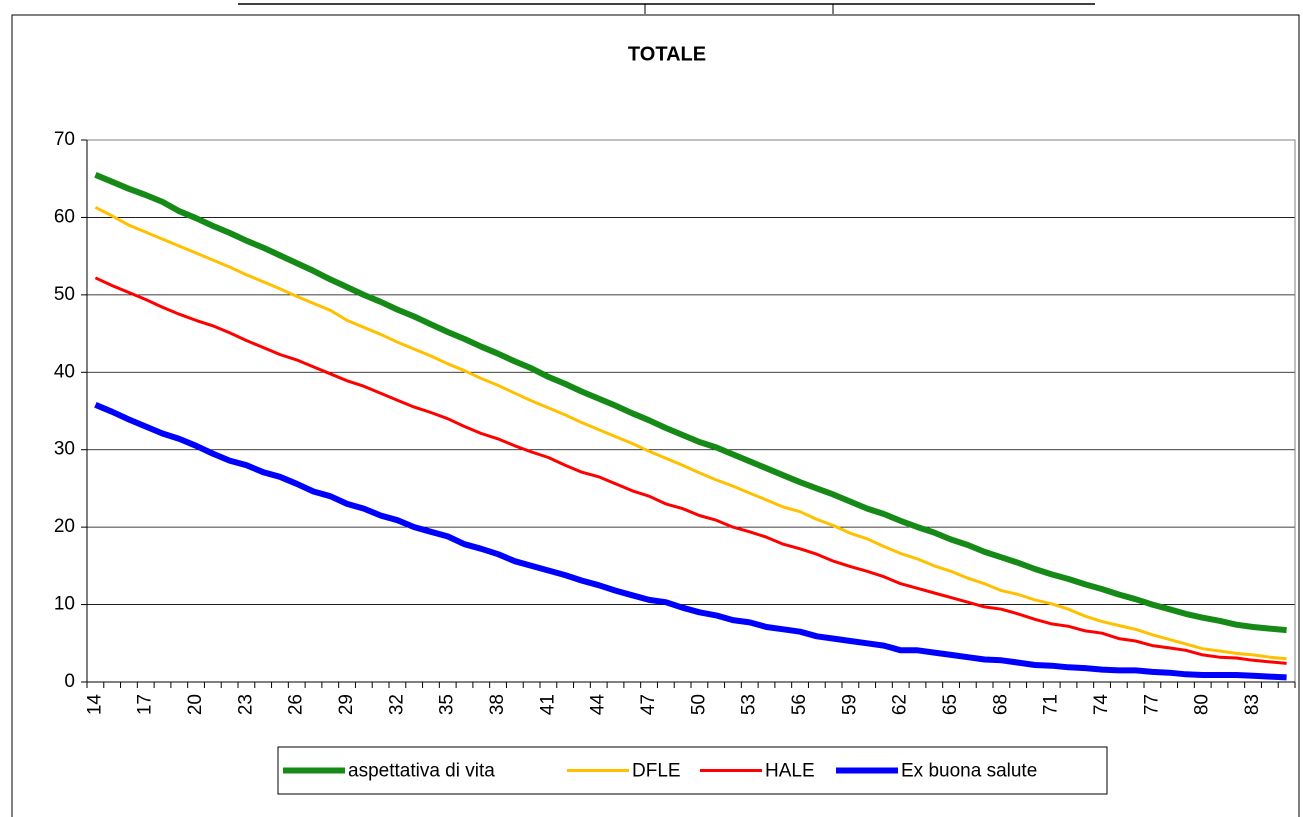 The width and height of the screenshot is (1303, 817). I want to click on x-tick-label: 14, so click(94, 705).